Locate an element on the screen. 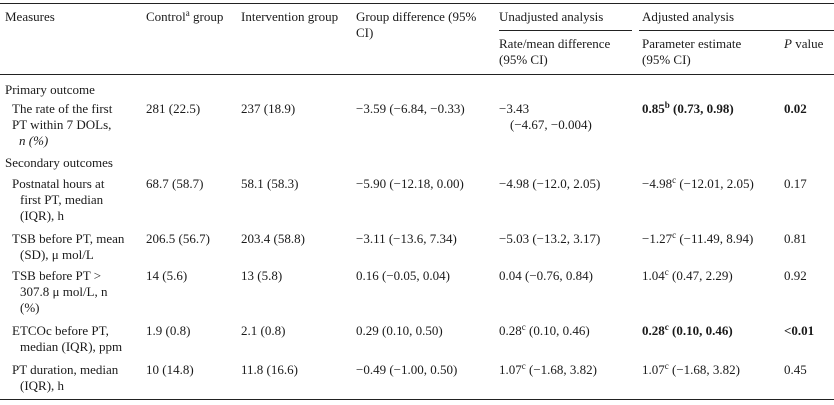  row1-intervention: 237 (18.9) is located at coordinates (268, 108).